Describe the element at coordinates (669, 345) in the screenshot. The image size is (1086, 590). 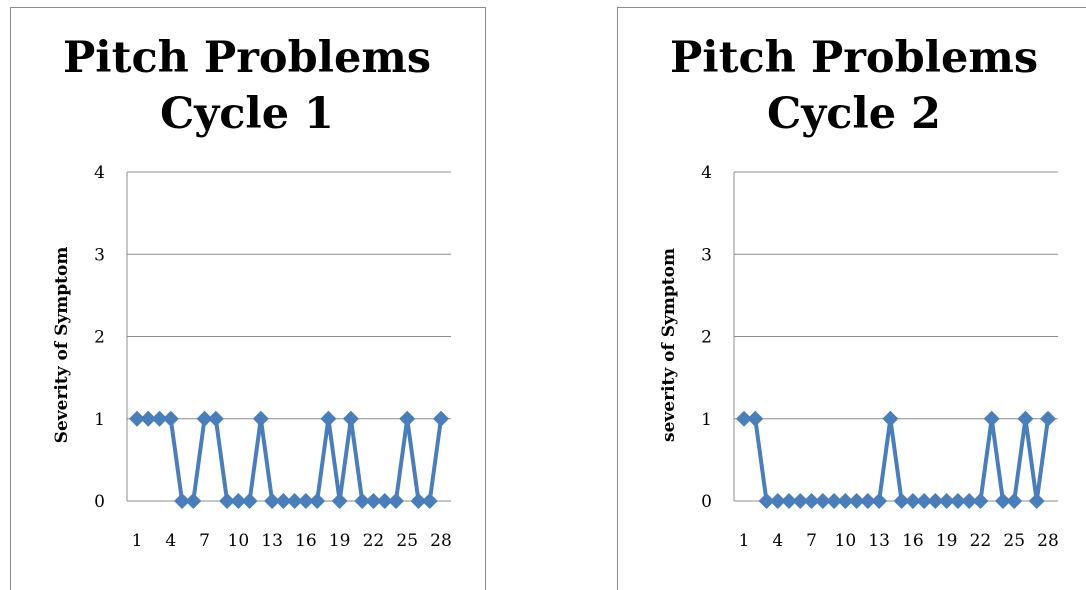
I see `y-axis-label: severity of Symptom` at that location.